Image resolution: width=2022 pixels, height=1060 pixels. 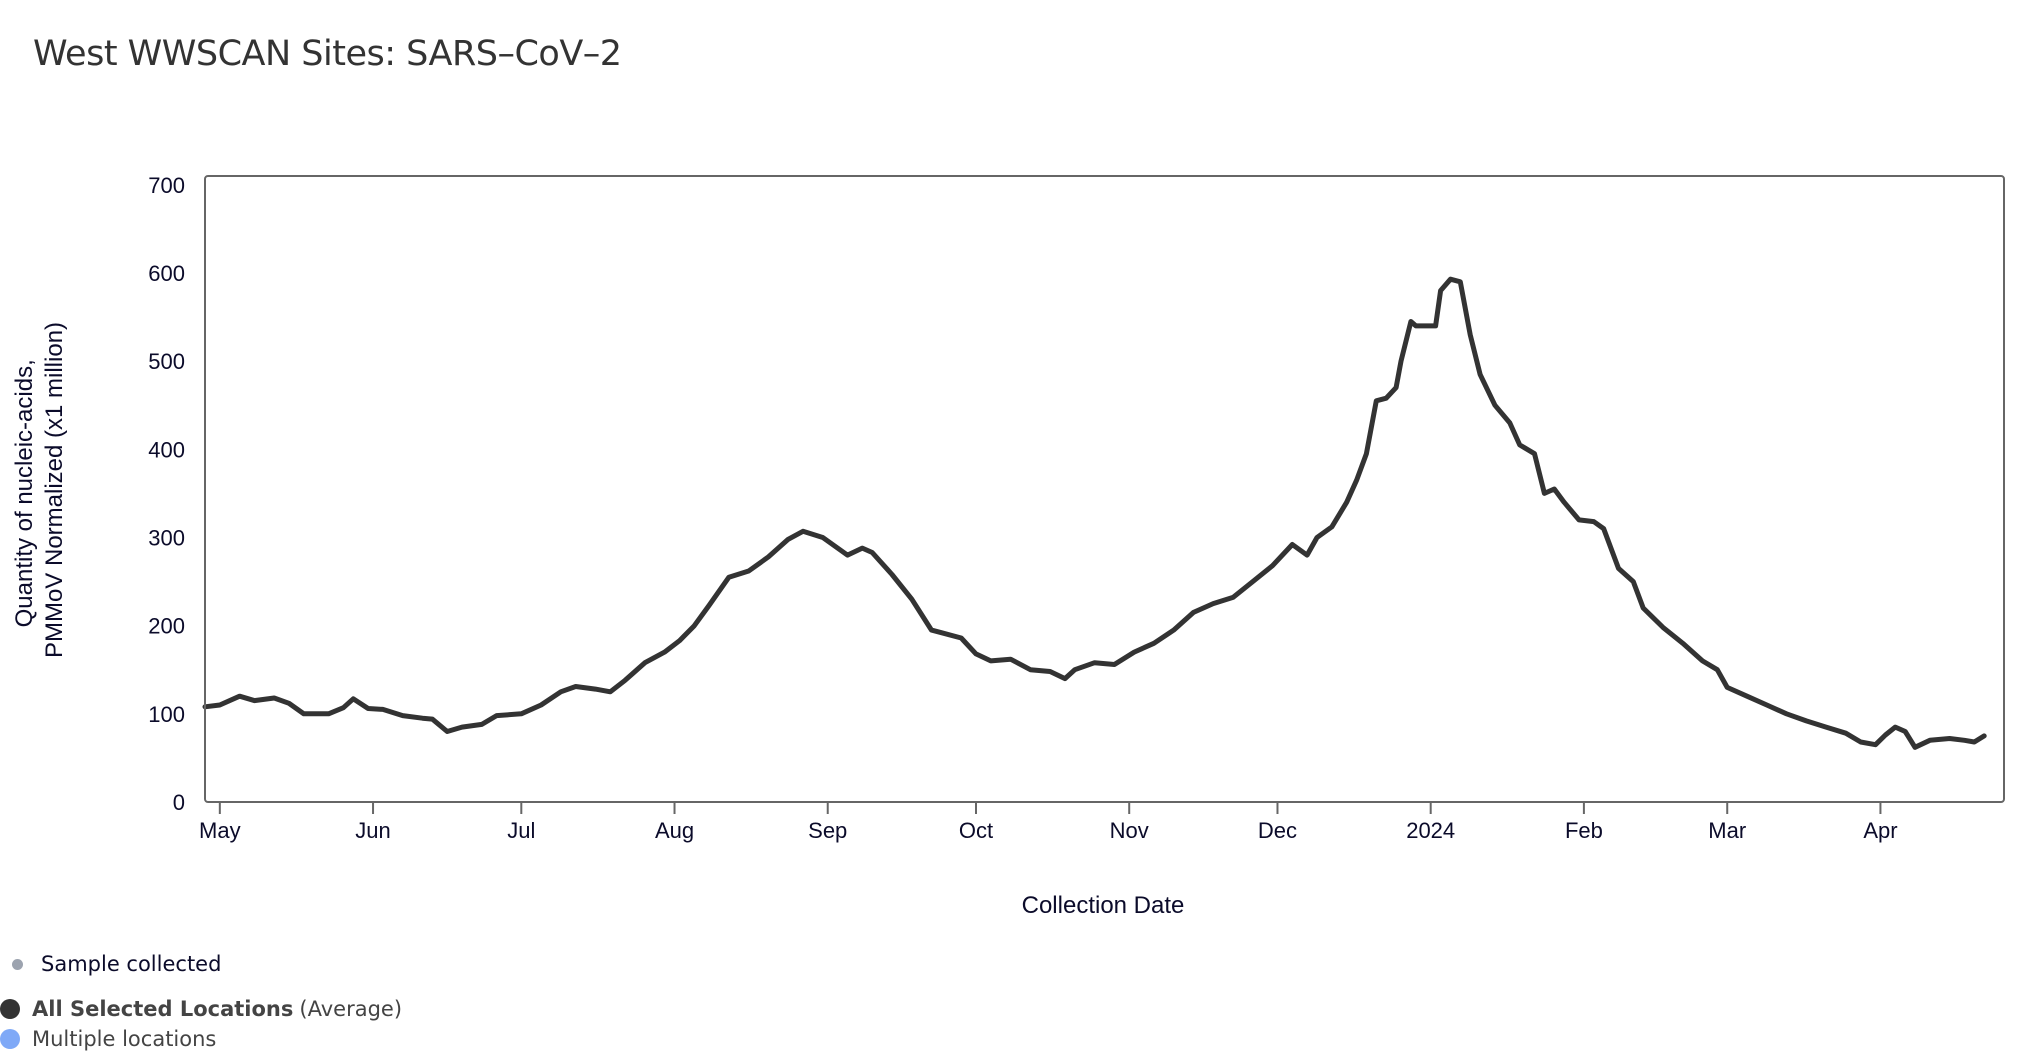 I want to click on y-tick-label: 300, so click(x=166, y=537).